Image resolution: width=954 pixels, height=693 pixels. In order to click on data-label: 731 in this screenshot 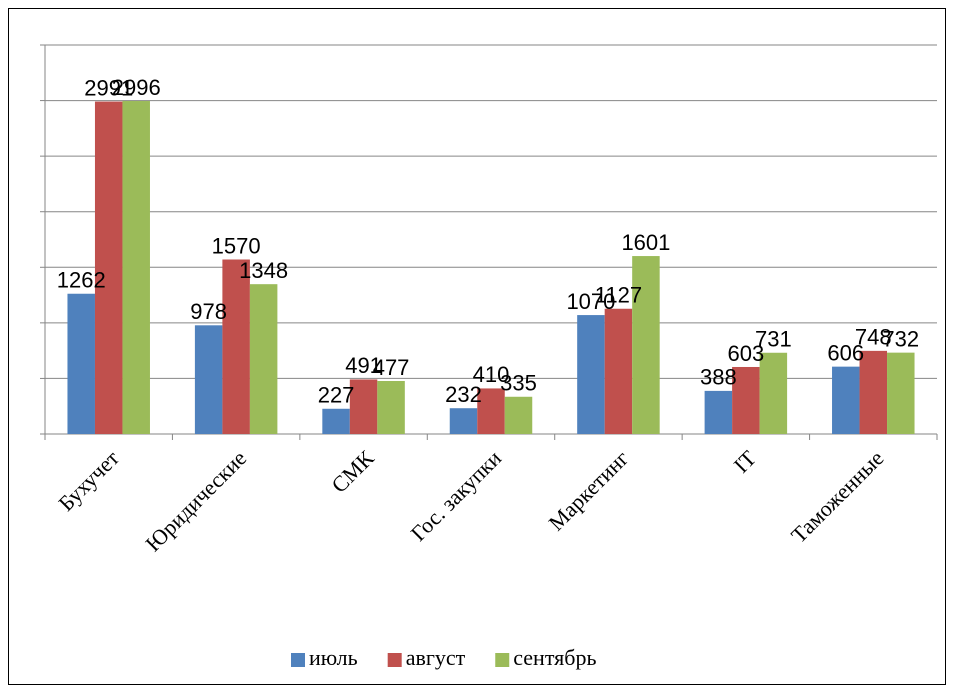, I will do `click(773, 339)`.